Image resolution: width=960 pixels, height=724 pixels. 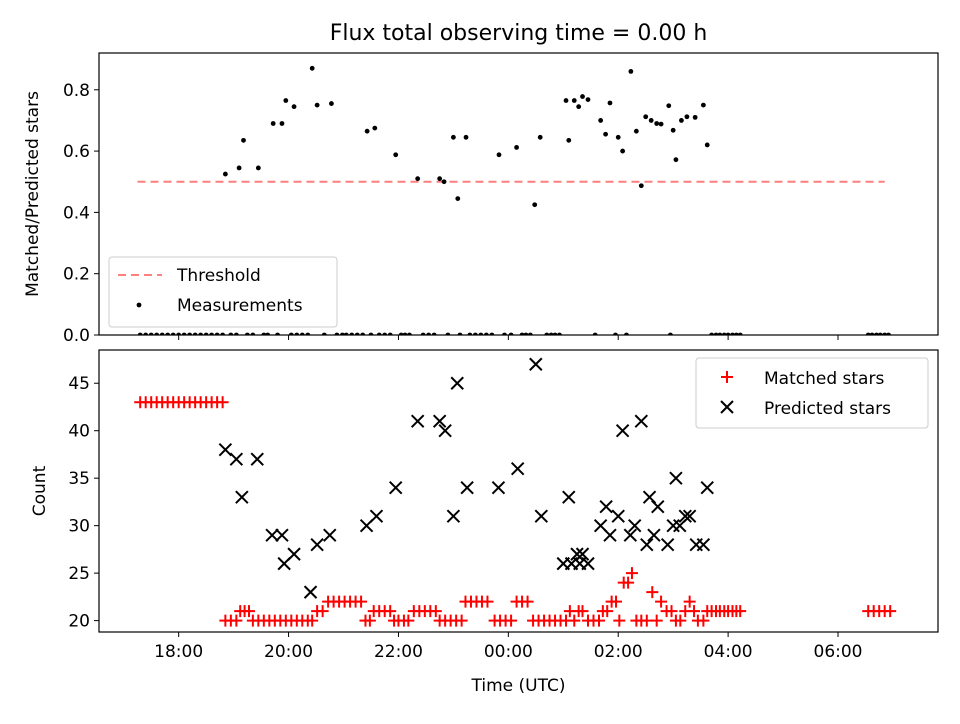 I want to click on x-tick-label: 06:00, so click(x=838, y=652).